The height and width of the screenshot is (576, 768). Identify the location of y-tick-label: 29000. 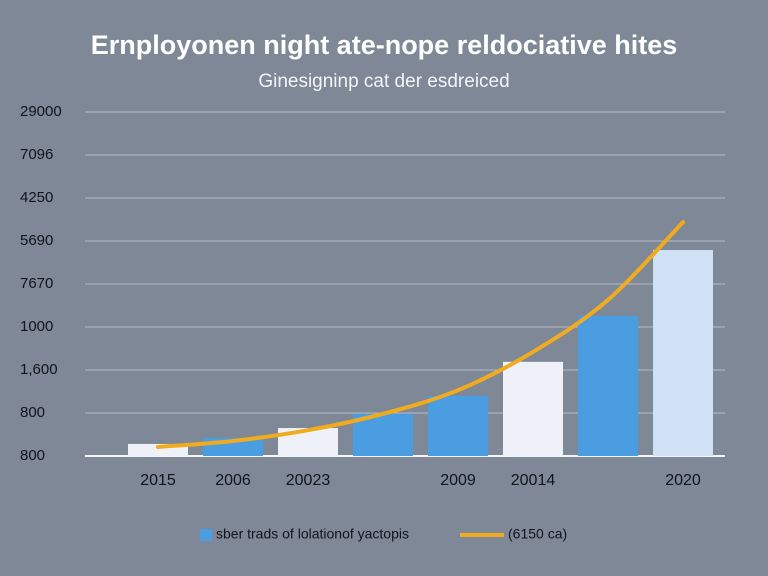
(41, 111).